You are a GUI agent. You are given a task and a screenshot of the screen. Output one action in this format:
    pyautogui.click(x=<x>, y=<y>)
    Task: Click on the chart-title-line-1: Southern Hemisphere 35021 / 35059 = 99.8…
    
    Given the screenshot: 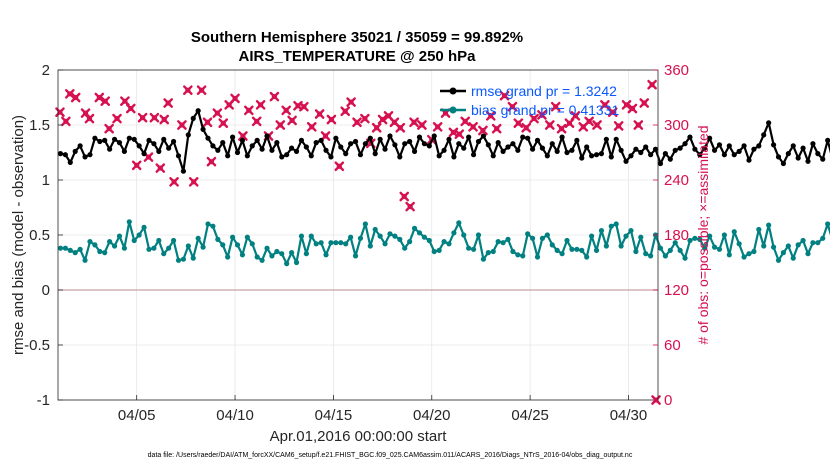 What is the action you would take?
    pyautogui.click(x=357, y=37)
    